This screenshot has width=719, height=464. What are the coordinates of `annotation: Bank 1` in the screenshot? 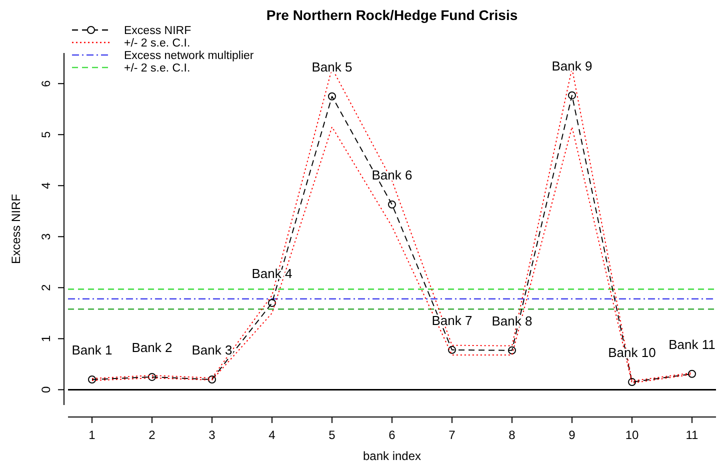 It's located at (92, 350).